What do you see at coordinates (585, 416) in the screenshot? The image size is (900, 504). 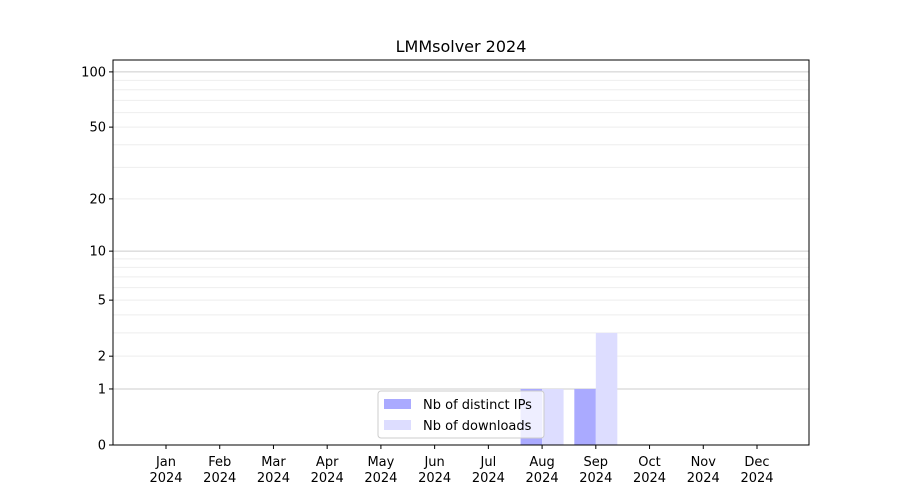 I see `bar-ips` at bounding box center [585, 416].